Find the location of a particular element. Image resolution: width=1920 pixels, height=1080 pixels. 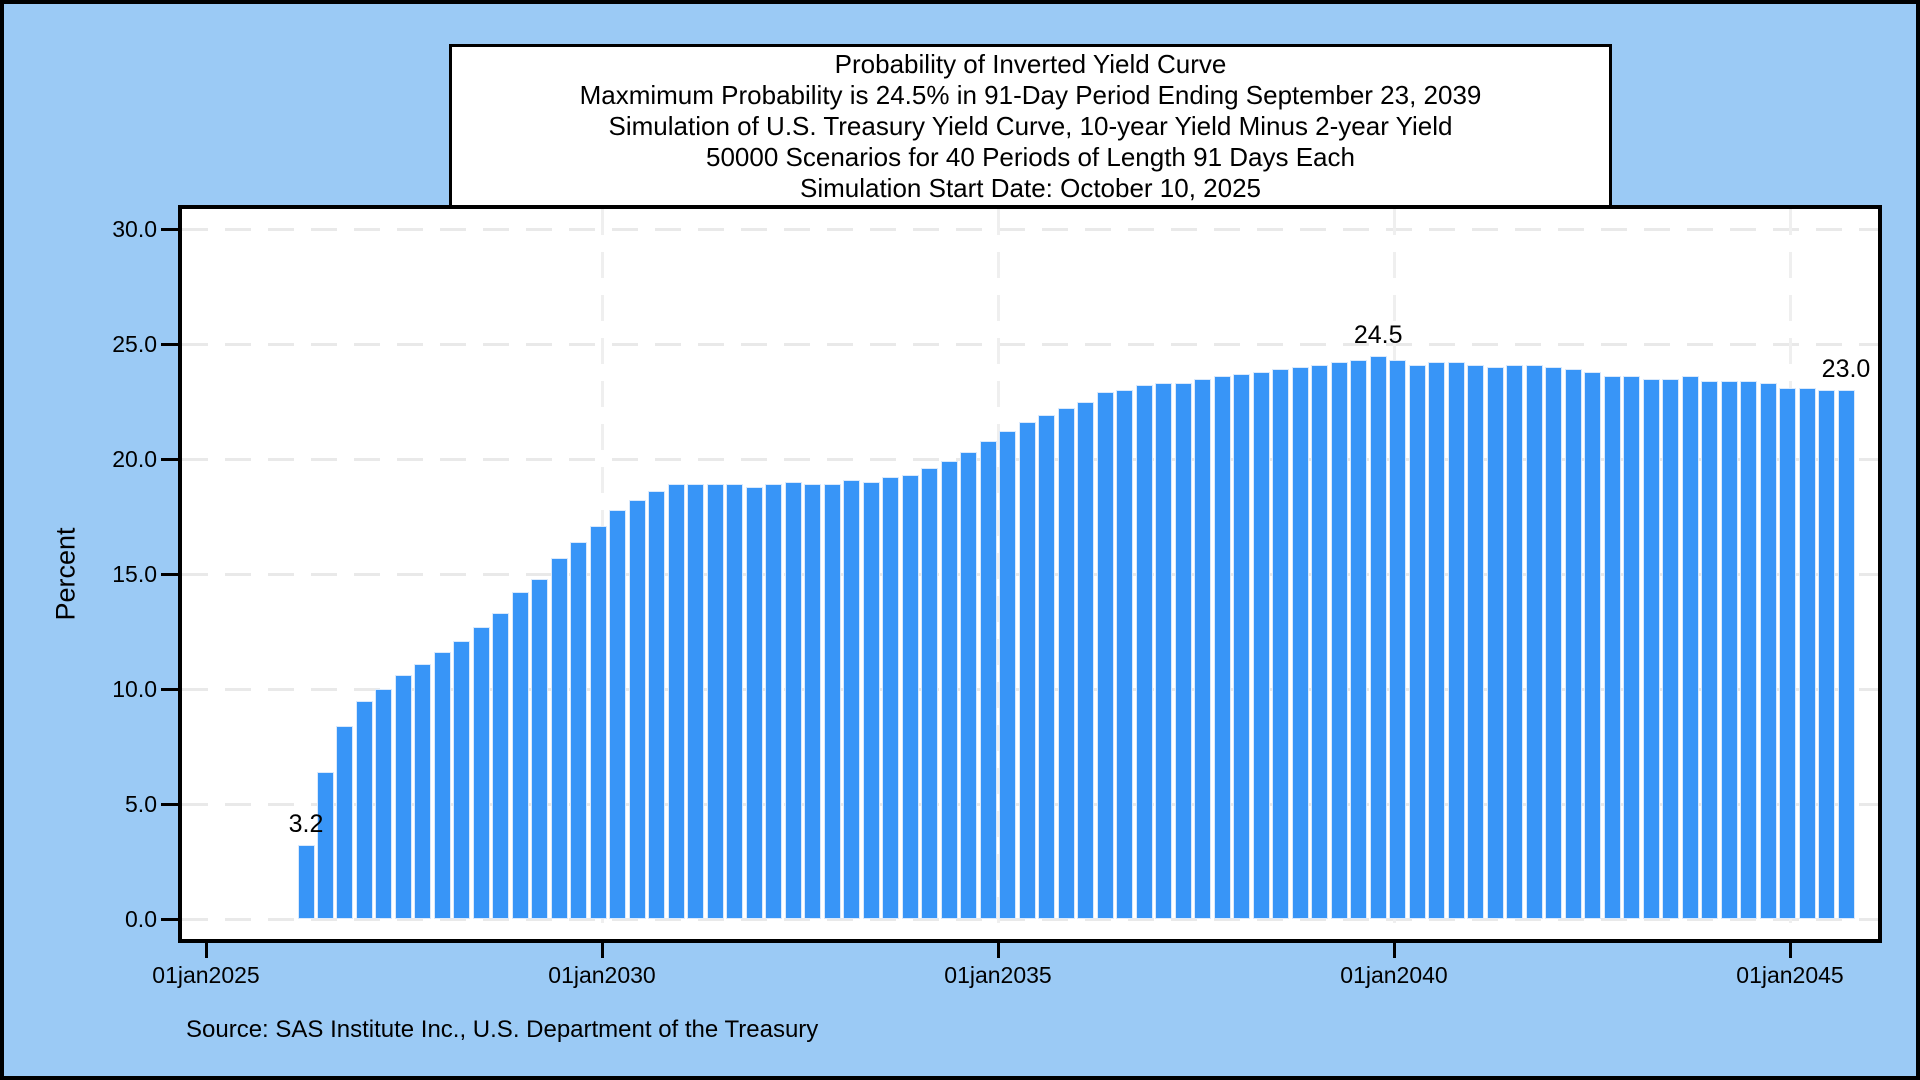

x-tick-label: 01jan2040 is located at coordinates (1394, 975).